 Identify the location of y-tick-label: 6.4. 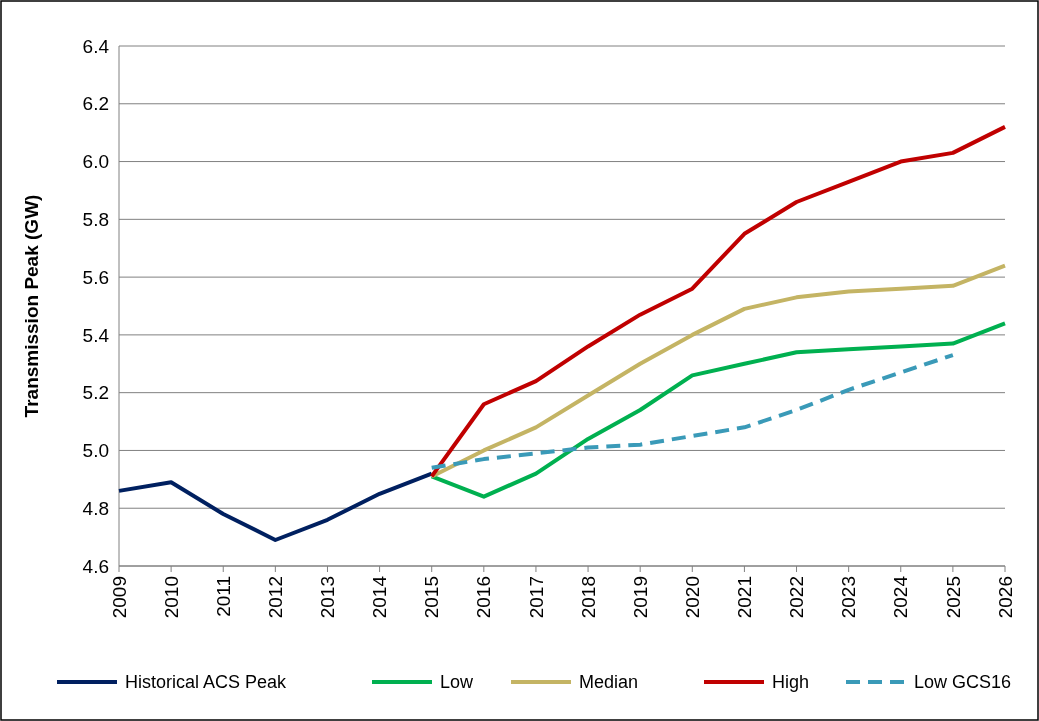
(96, 46).